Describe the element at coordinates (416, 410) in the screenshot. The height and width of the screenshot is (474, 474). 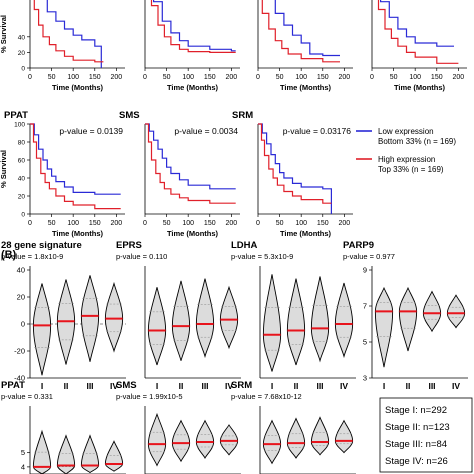
I see `stage-count-i: Stage I: n=292` at that location.